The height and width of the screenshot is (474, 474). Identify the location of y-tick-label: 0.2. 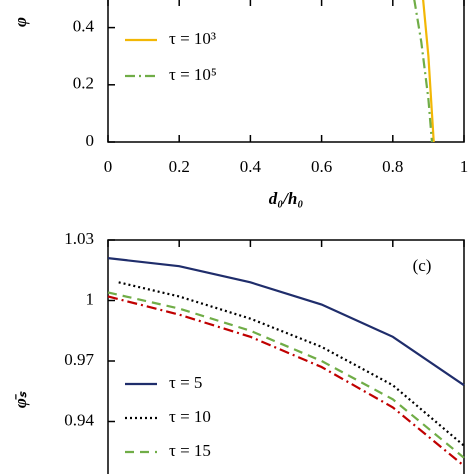
(83, 83).